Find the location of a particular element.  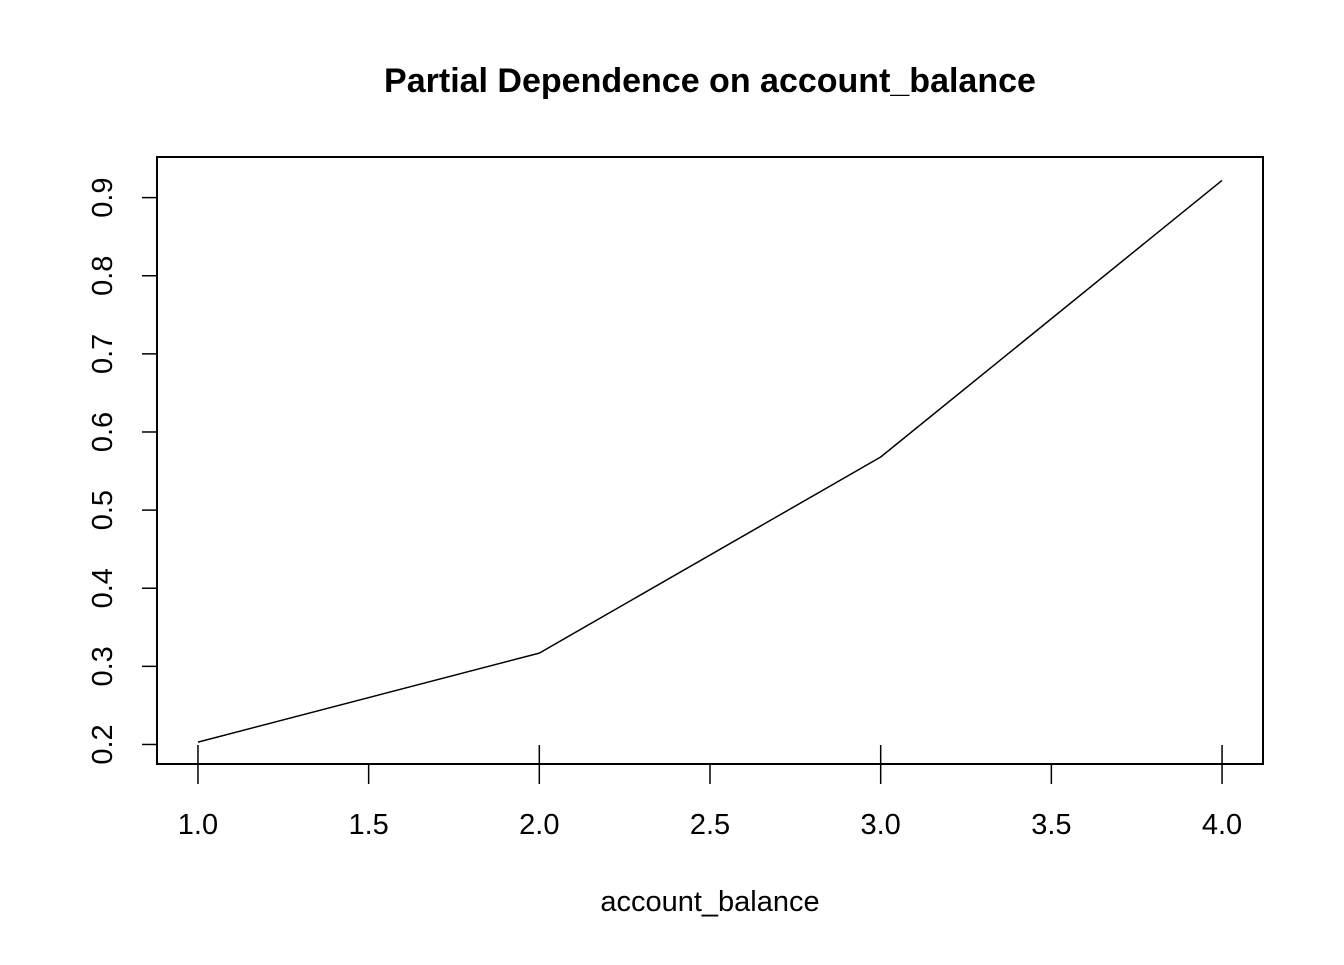

x-tick-label: 1.5 is located at coordinates (368, 825).